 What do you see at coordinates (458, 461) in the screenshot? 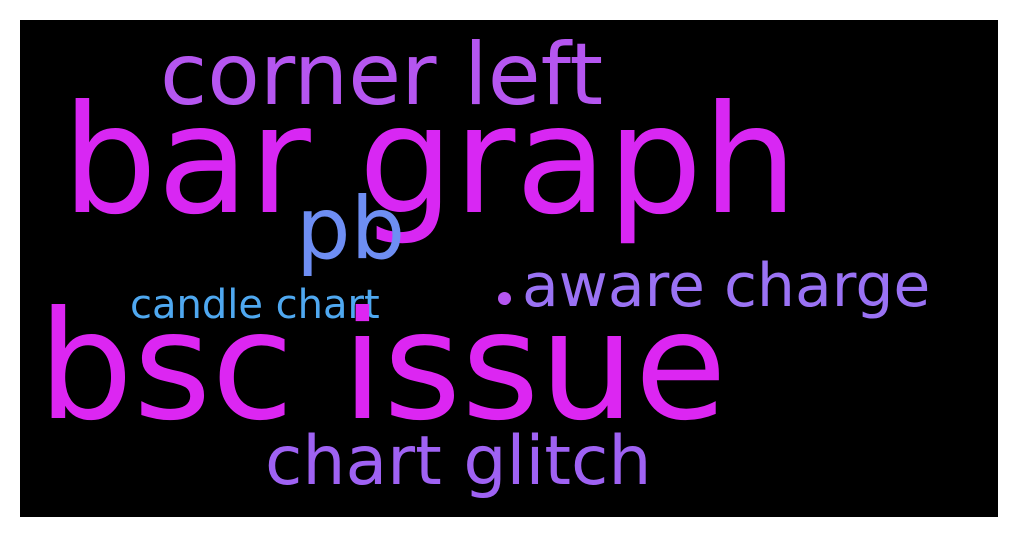
I see `word-chart-glitch: chart glitch` at bounding box center [458, 461].